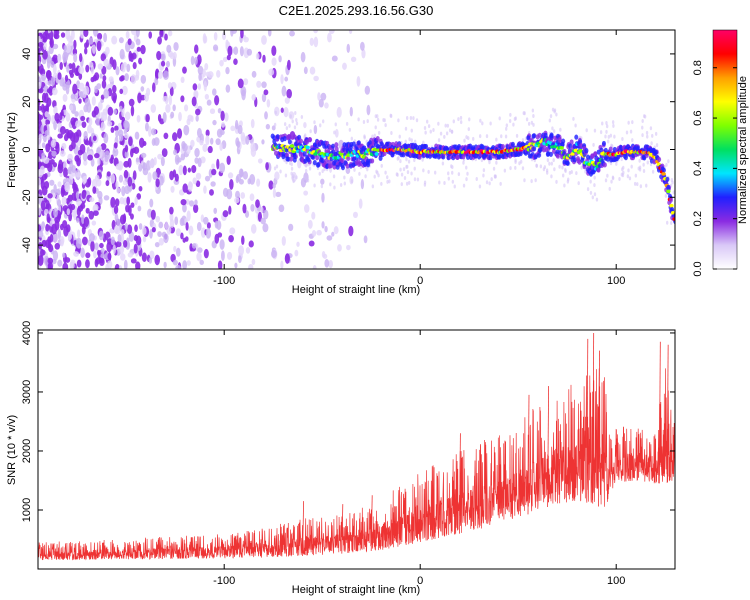  What do you see at coordinates (356, 290) in the screenshot?
I see `spectrogram-x-label: Height of straight line (km)` at bounding box center [356, 290].